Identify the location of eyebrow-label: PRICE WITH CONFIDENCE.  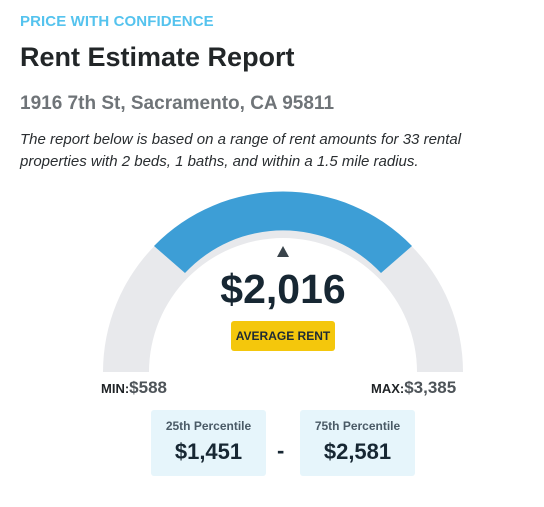
(117, 21).